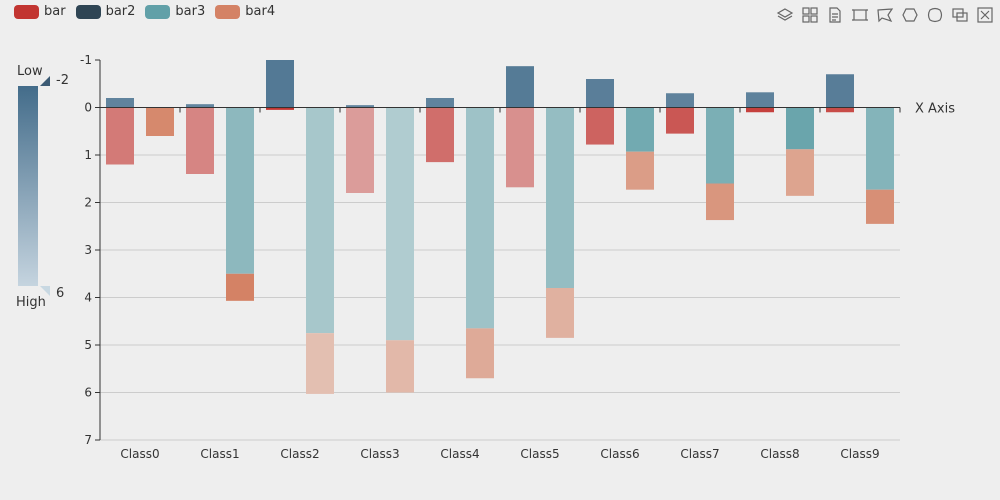 This screenshot has width=1000, height=500. What do you see at coordinates (810, 15) in the screenshot?
I see `grid-icon` at bounding box center [810, 15].